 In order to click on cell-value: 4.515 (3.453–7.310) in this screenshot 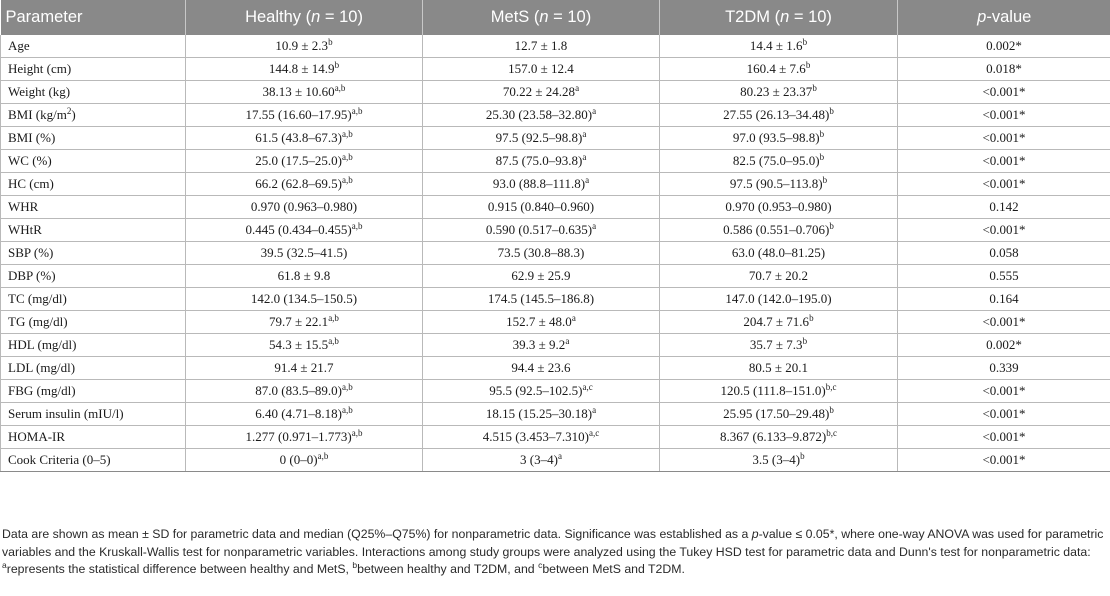, I will do `click(535, 436)`.